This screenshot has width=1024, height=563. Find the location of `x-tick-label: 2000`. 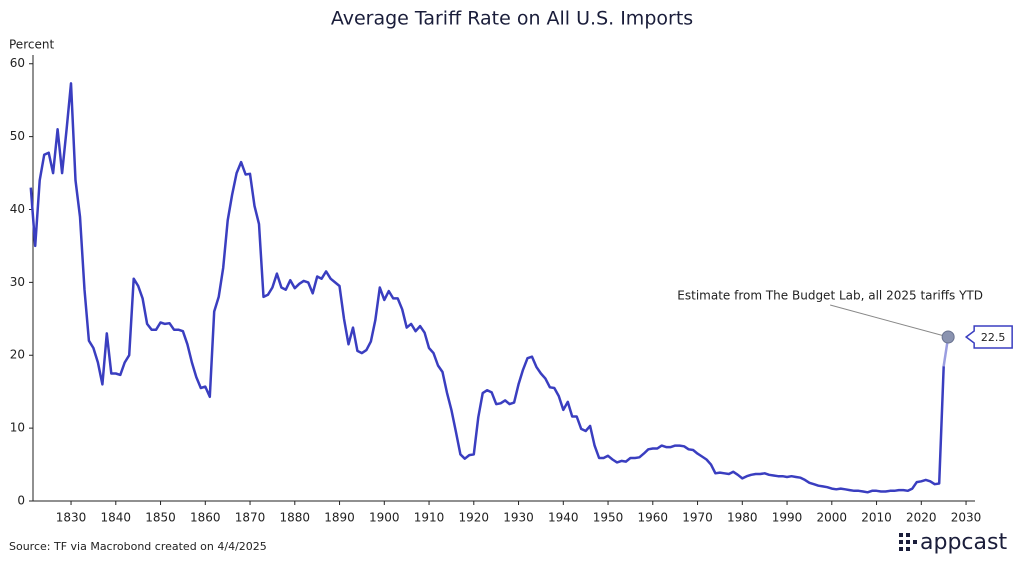

x-tick-label: 2000 is located at coordinates (832, 518).